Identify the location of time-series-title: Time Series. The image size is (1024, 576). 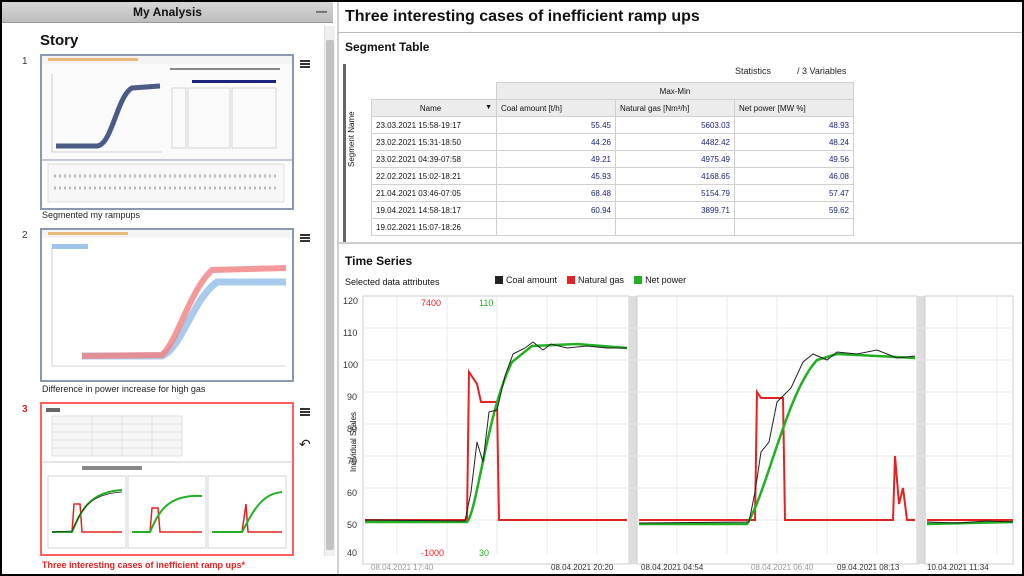
(379, 261).